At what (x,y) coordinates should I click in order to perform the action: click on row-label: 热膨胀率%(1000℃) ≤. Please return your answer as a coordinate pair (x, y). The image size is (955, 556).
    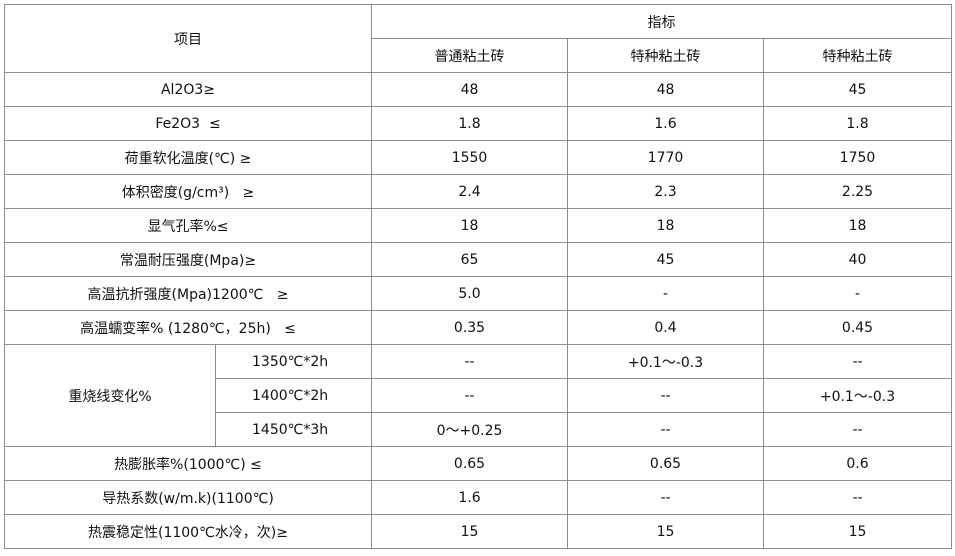
    Looking at the image, I should click on (188, 463).